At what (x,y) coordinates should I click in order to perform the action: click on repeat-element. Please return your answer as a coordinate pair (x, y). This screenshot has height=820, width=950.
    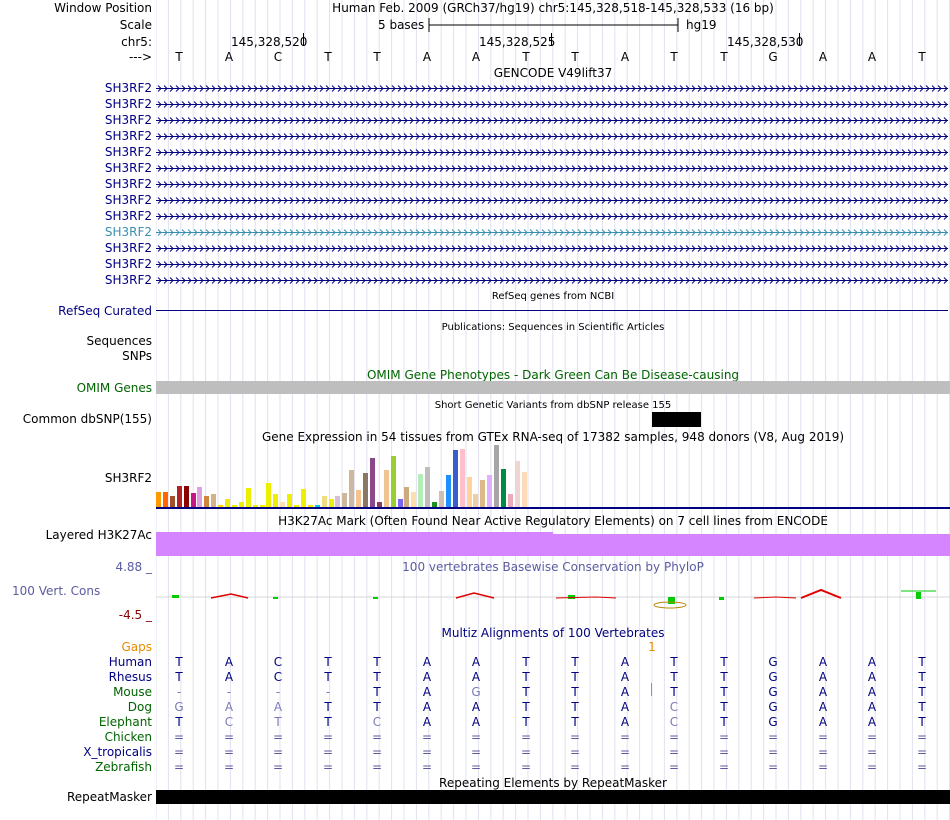
    Looking at the image, I should click on (553, 797).